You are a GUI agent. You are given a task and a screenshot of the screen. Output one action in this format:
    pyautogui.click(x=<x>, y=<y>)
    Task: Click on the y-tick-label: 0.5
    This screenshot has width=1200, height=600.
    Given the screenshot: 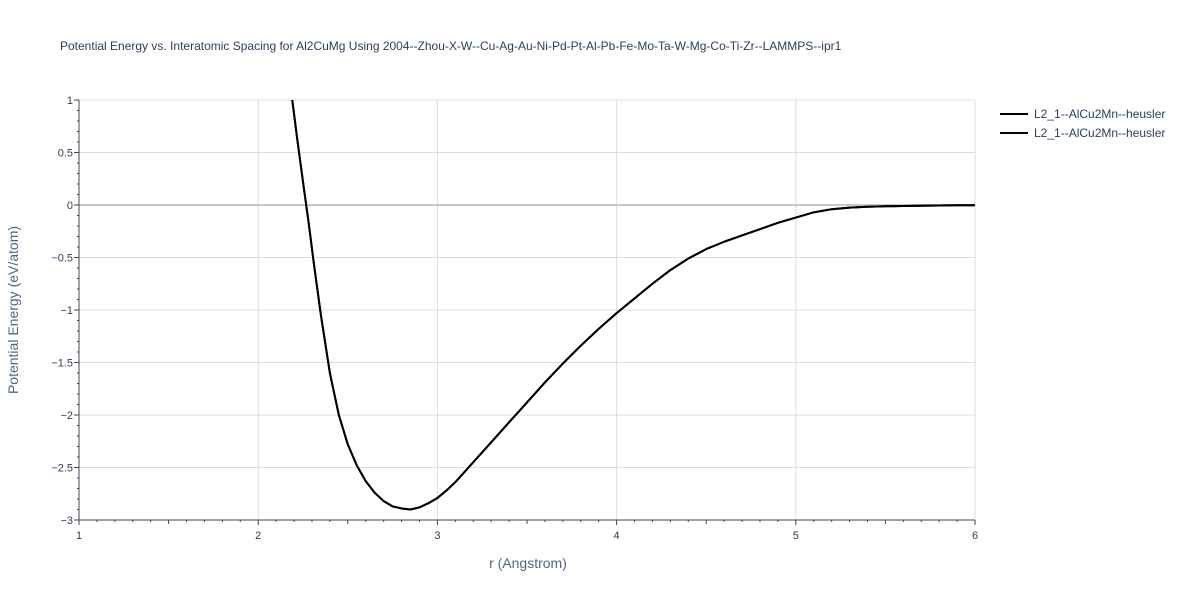 What is the action you would take?
    pyautogui.click(x=65, y=154)
    